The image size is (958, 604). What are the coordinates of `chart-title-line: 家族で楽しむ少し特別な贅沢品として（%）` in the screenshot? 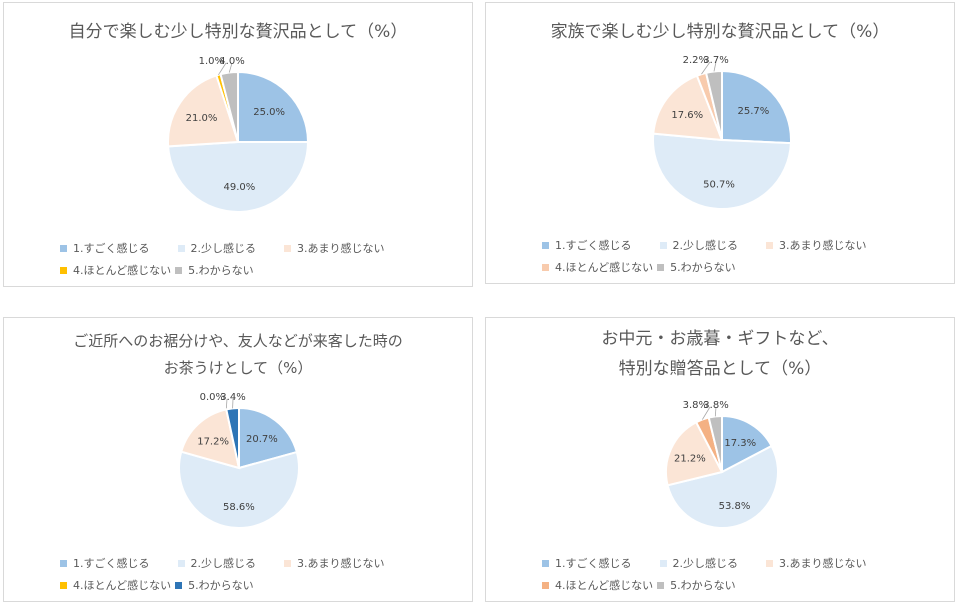 It's located at (720, 32).